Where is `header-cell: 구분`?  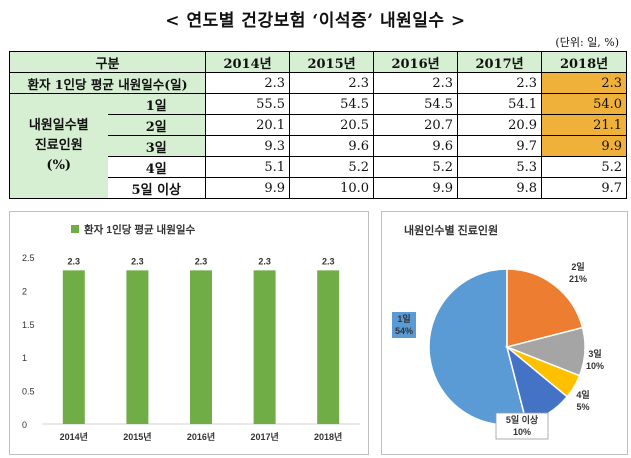 header-cell: 구분 is located at coordinates (107, 62).